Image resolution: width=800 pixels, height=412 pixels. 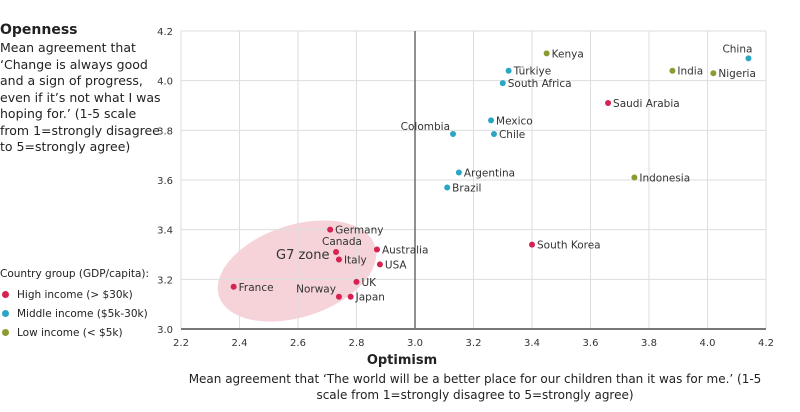 What do you see at coordinates (532, 343) in the screenshot?
I see `x-tick-label: 3.4` at bounding box center [532, 343].